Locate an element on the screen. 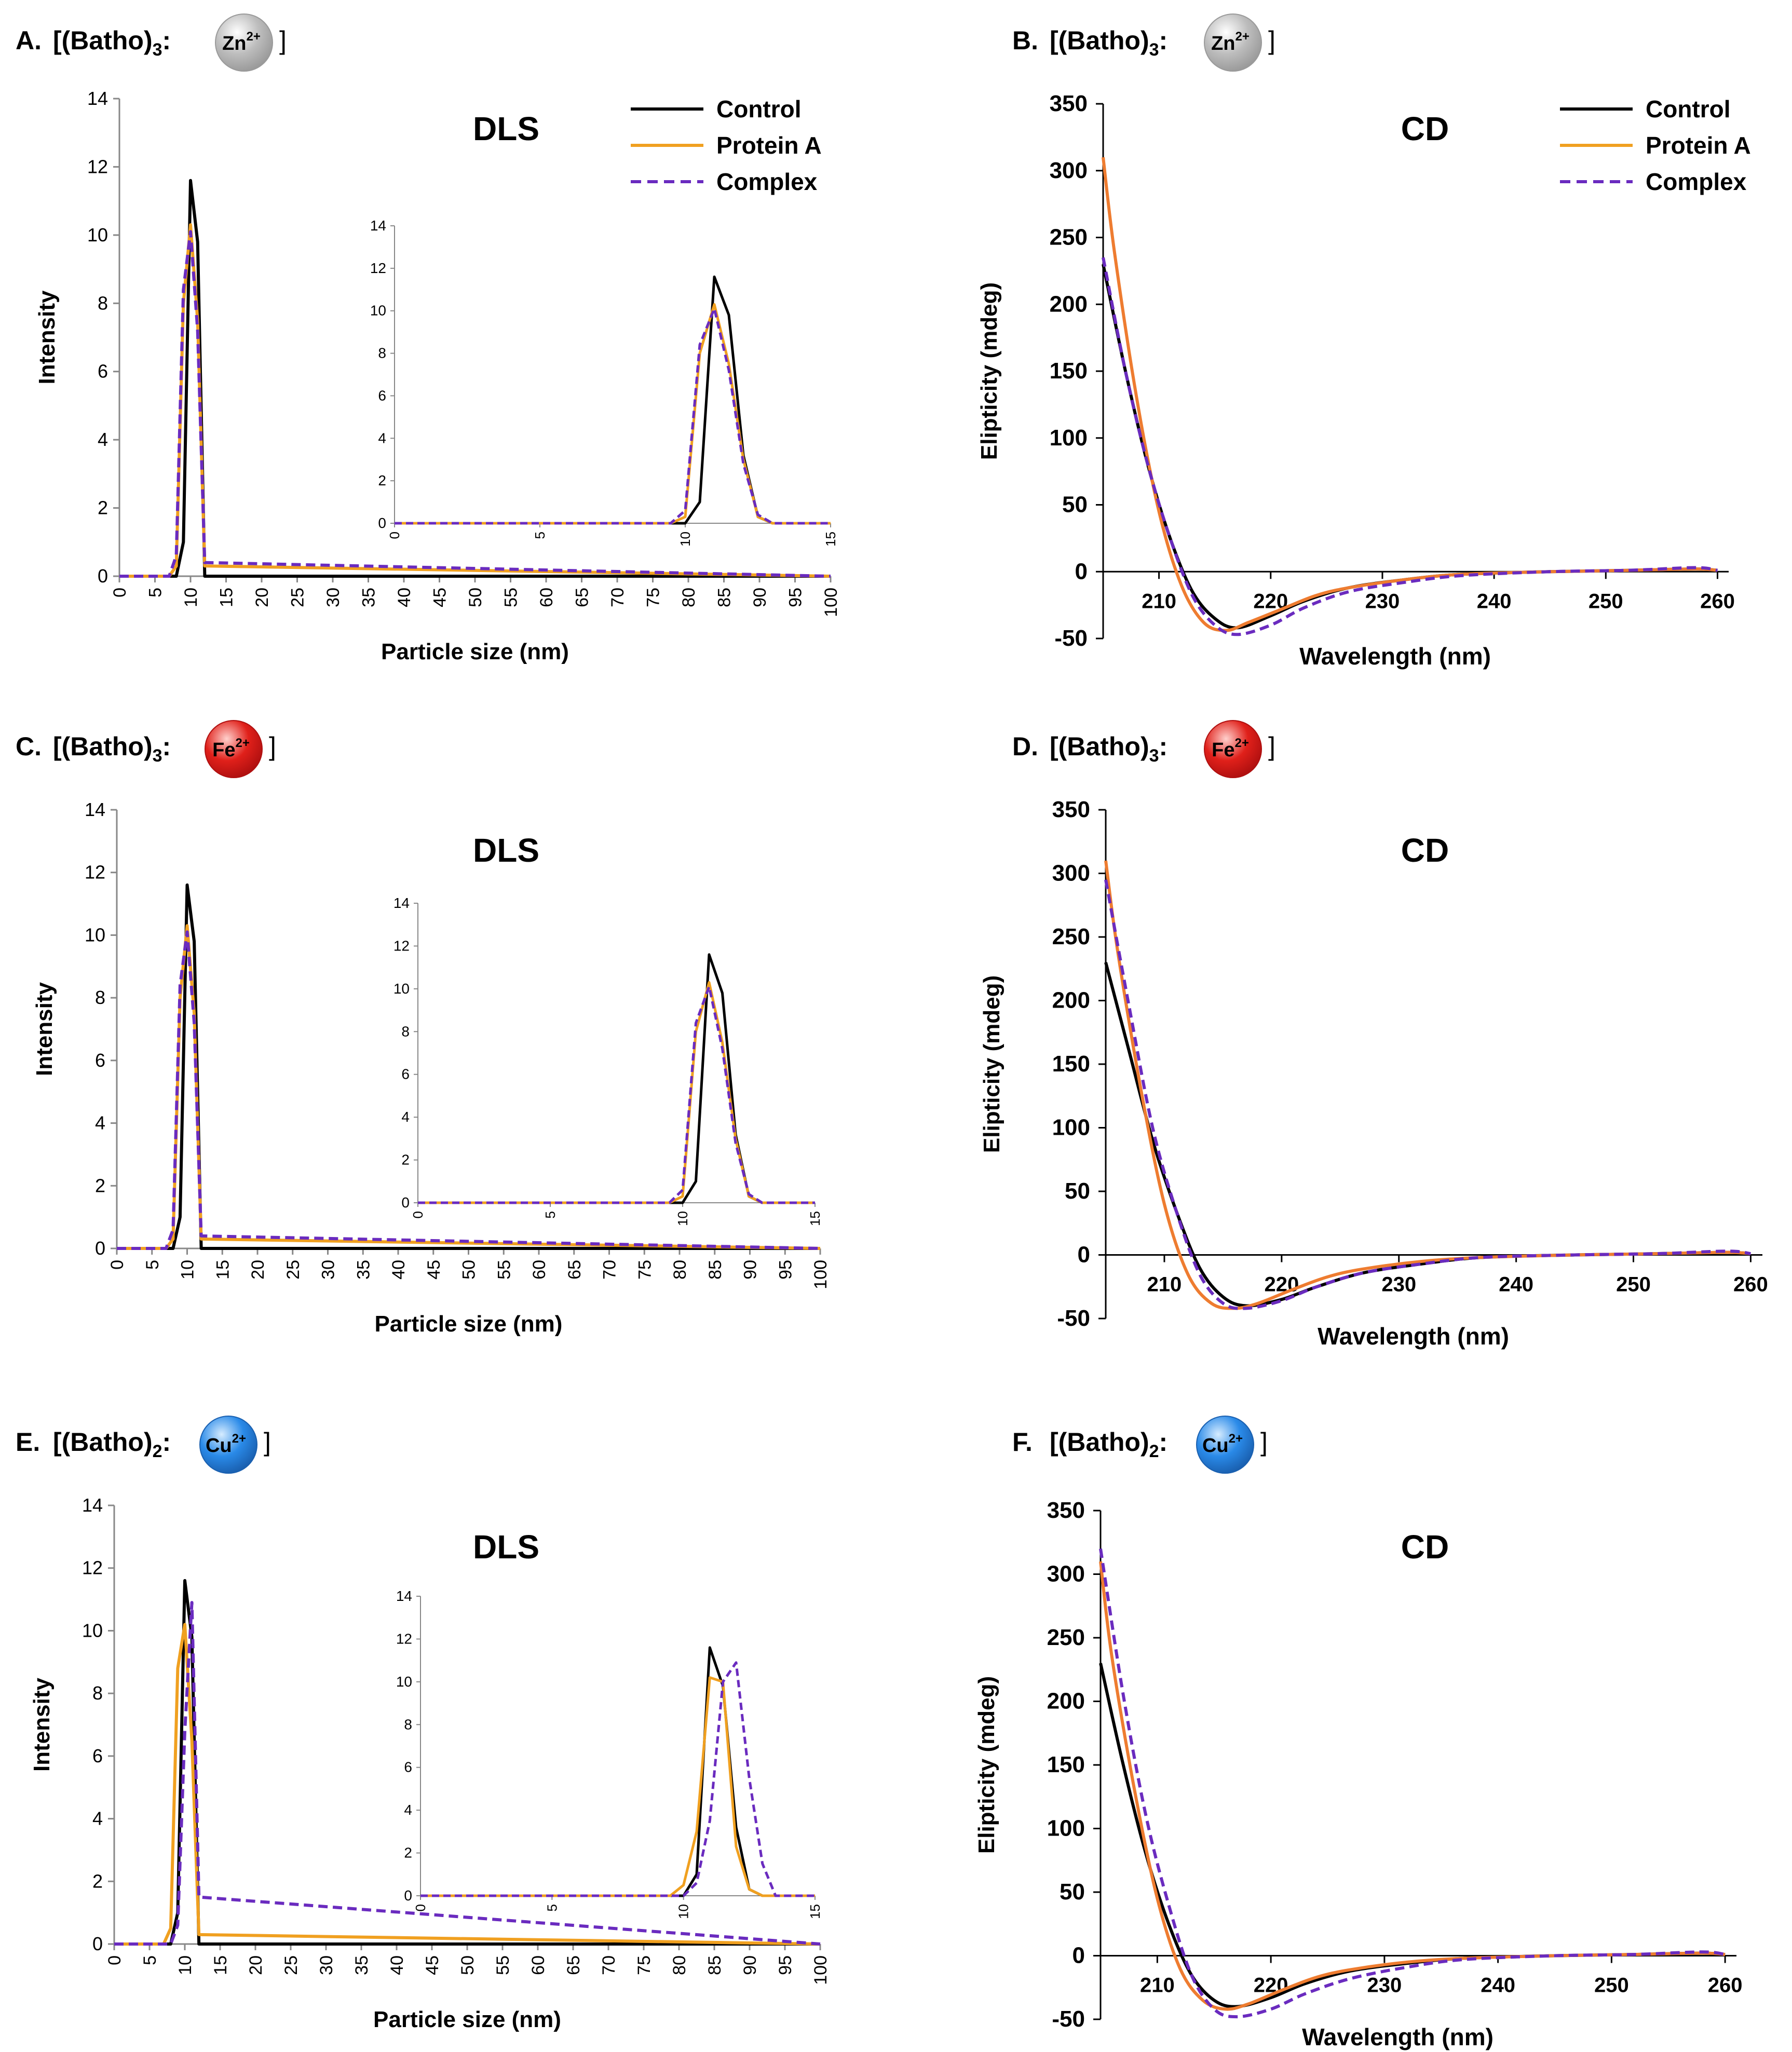  x-tick-label: 20 is located at coordinates (256, 1965).